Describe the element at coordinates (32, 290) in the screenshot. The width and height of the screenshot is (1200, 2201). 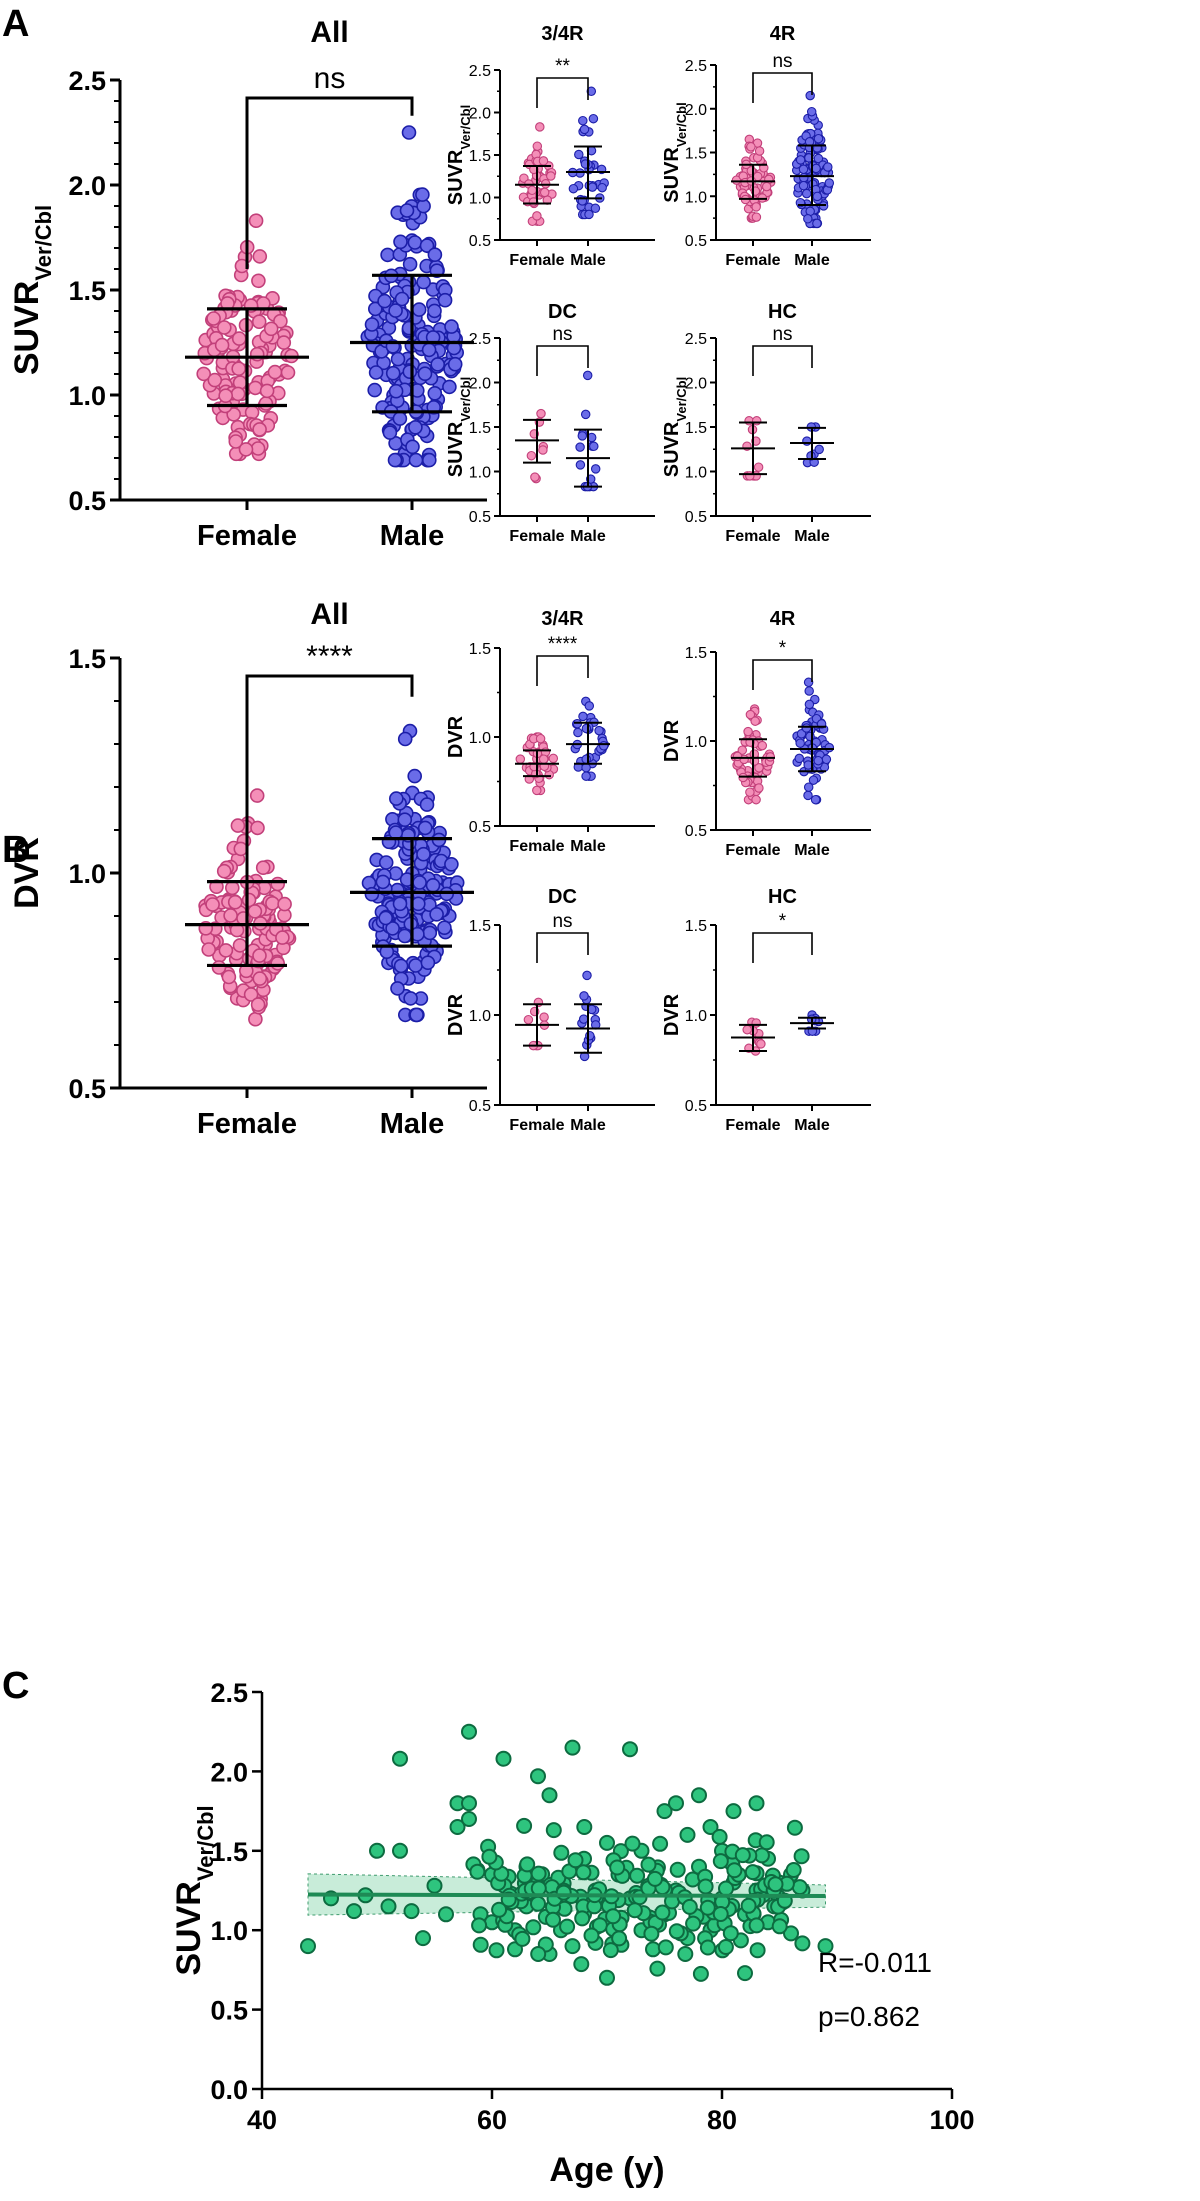
I see `y-axis-label: SUVRVer/Cbl` at that location.